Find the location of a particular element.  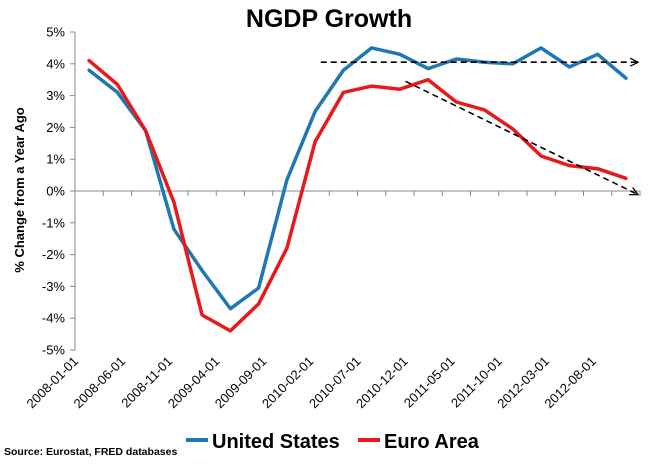

y-tick-label: 4% is located at coordinates (55, 63).